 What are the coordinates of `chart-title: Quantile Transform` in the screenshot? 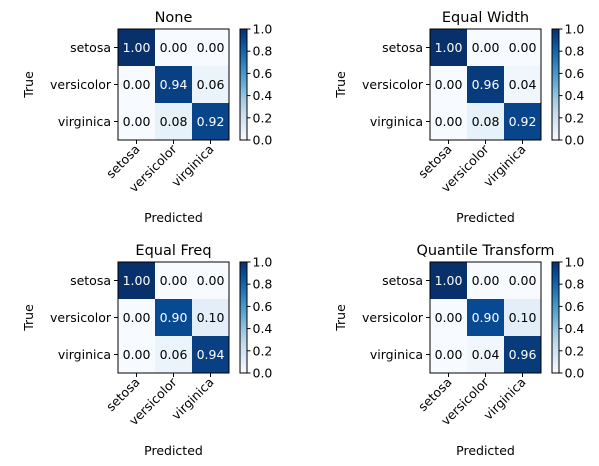 It's located at (485, 251).